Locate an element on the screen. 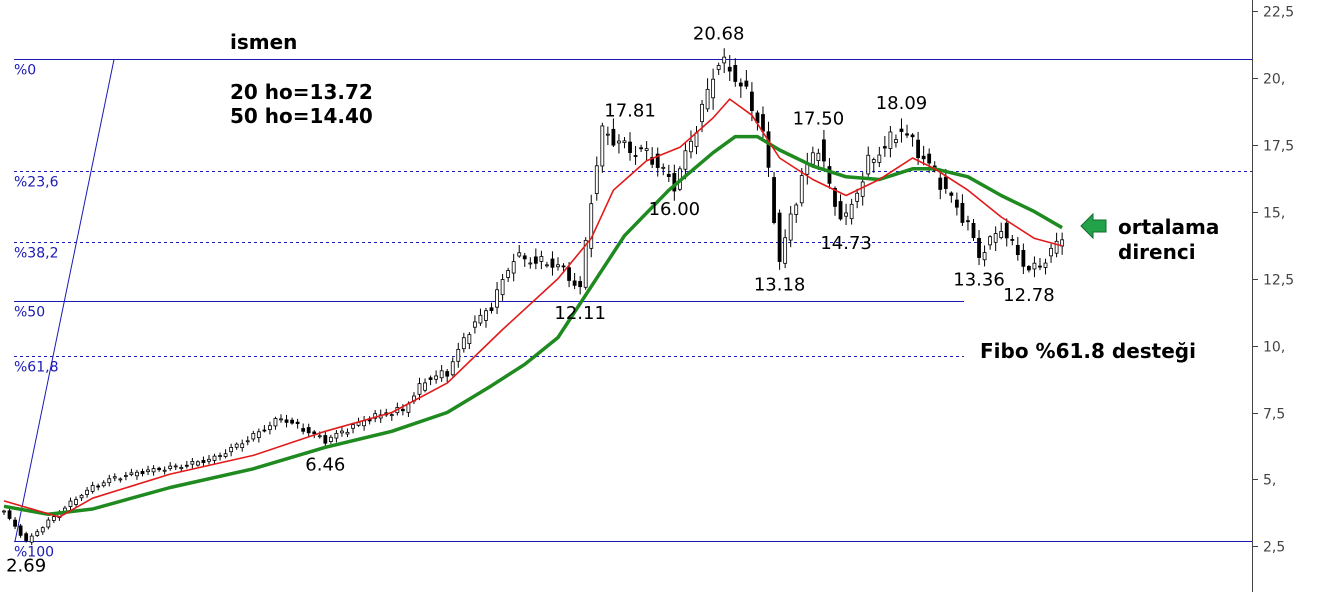 This screenshot has width=1320, height=592. y-tick-label: 10, is located at coordinates (1274, 348).